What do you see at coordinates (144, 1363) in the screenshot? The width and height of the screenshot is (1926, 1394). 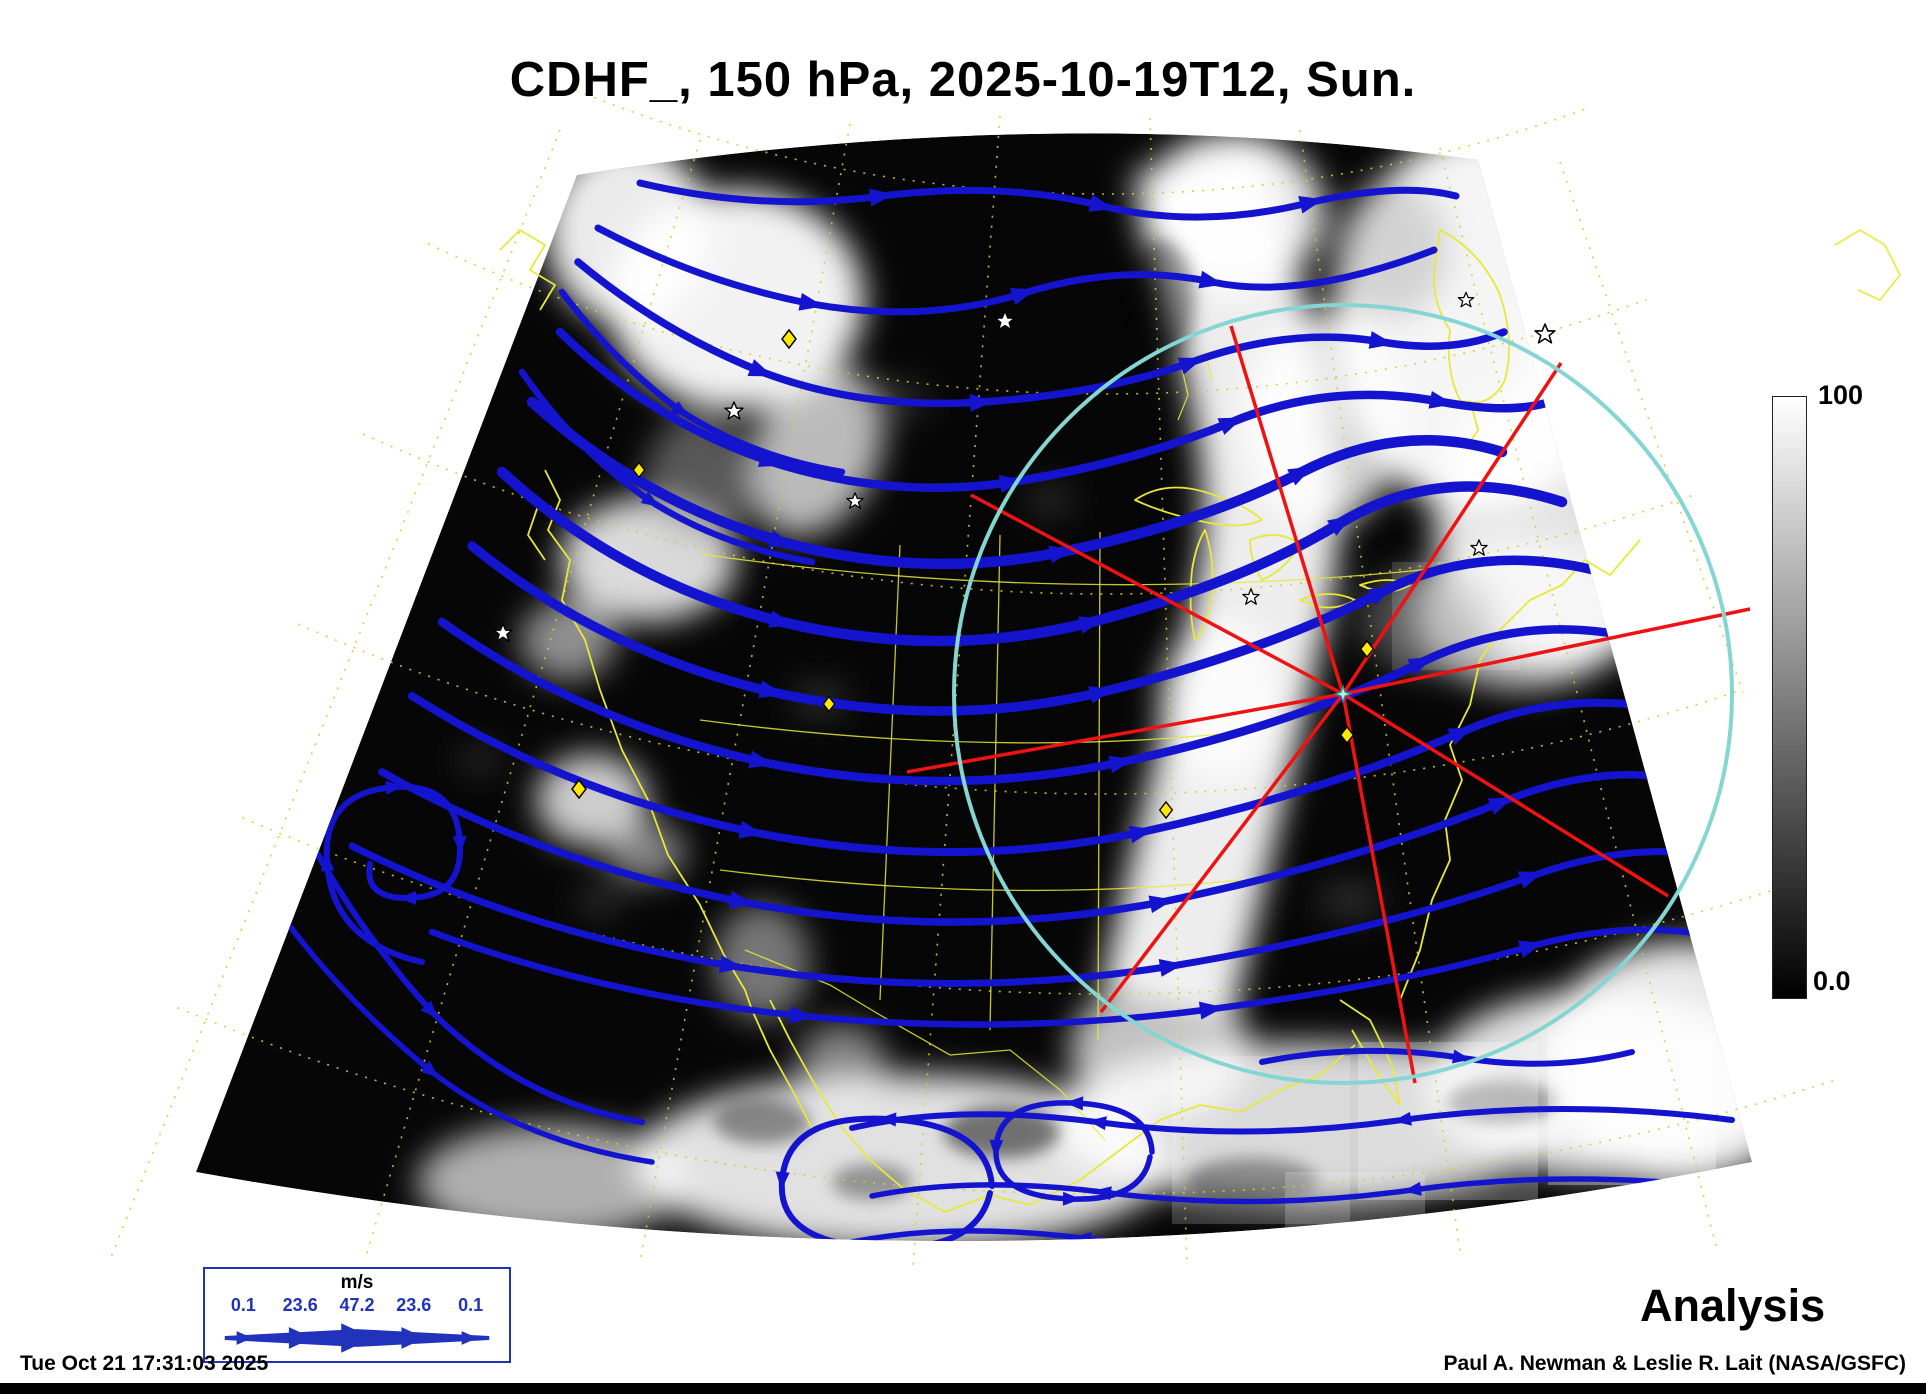 I see `footer-timestamp: Tue Oct 21 17:31:03 2025` at bounding box center [144, 1363].